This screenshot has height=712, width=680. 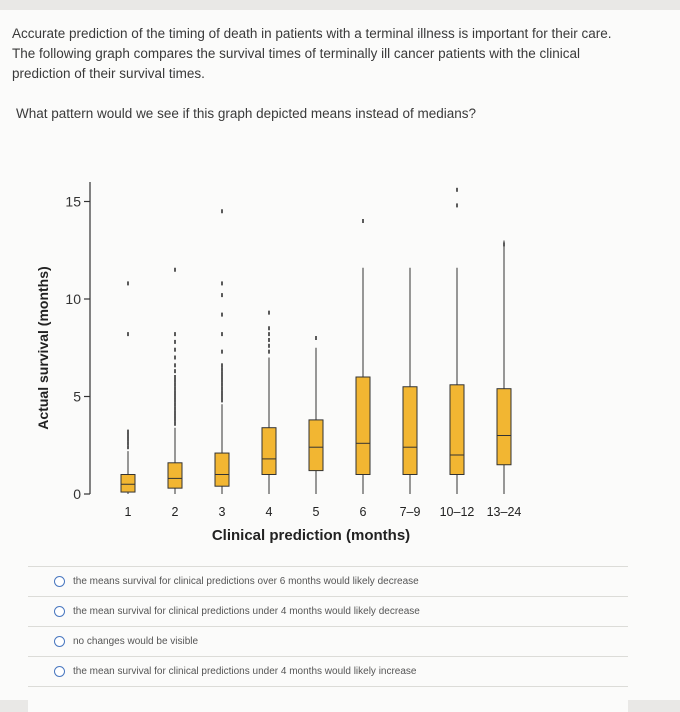 I want to click on x-tick-label: 7–9, so click(x=410, y=512).